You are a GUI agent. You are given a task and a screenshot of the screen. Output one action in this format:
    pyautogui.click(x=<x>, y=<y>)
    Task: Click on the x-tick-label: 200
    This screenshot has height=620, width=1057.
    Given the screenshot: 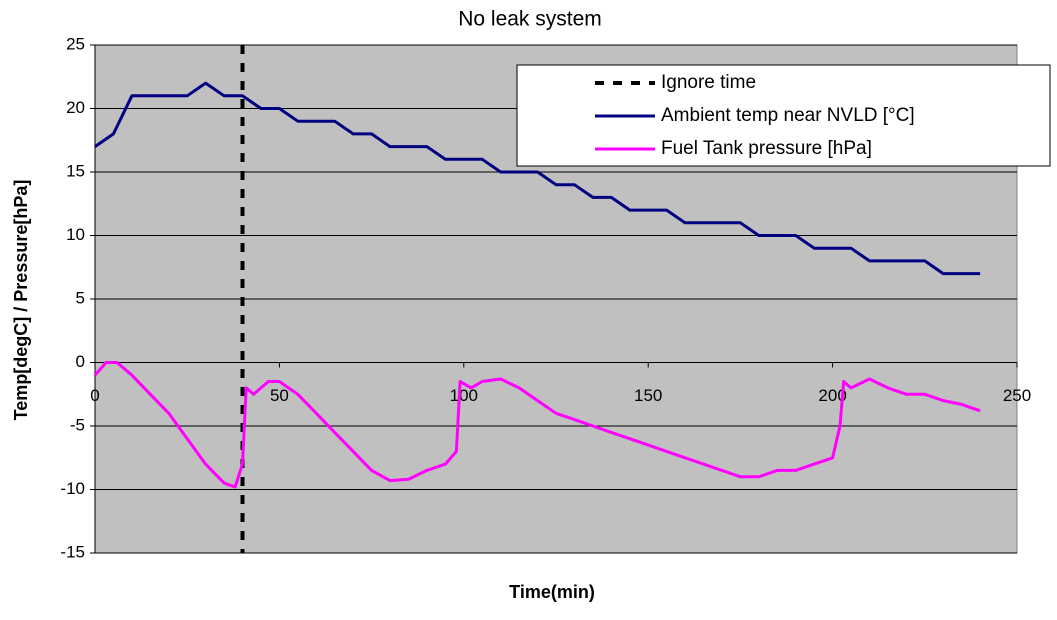 What is the action you would take?
    pyautogui.click(x=832, y=395)
    